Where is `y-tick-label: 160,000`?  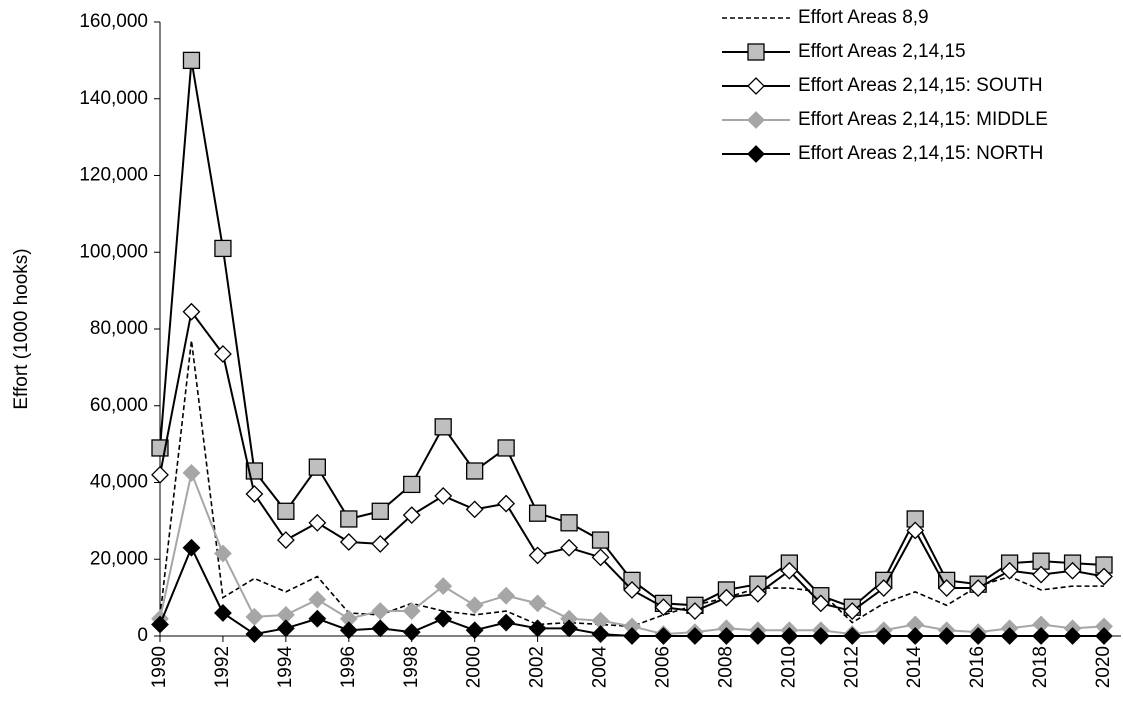
y-tick-label: 160,000 is located at coordinates (113, 21).